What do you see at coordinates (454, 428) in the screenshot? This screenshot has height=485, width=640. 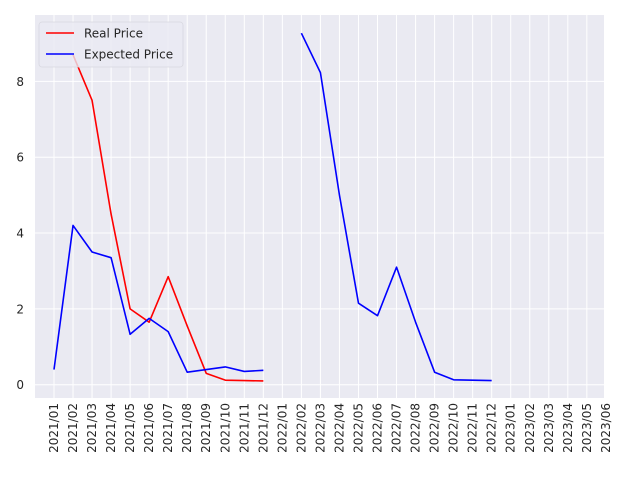 I see `x-tick-label: 2022/10` at bounding box center [454, 428].